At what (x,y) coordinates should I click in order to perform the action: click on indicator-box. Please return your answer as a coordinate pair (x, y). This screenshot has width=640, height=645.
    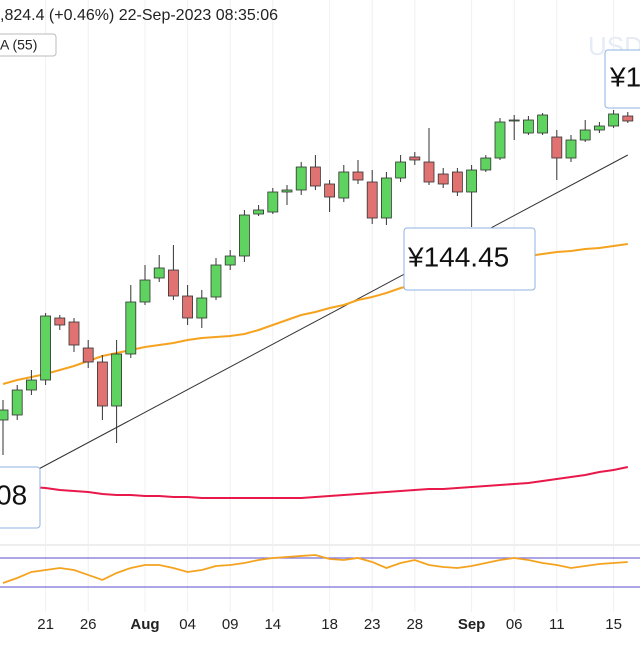
    Looking at the image, I should click on (28, 45).